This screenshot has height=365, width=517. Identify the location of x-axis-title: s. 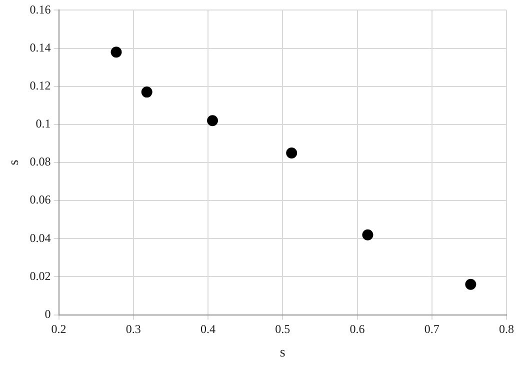
(283, 352).